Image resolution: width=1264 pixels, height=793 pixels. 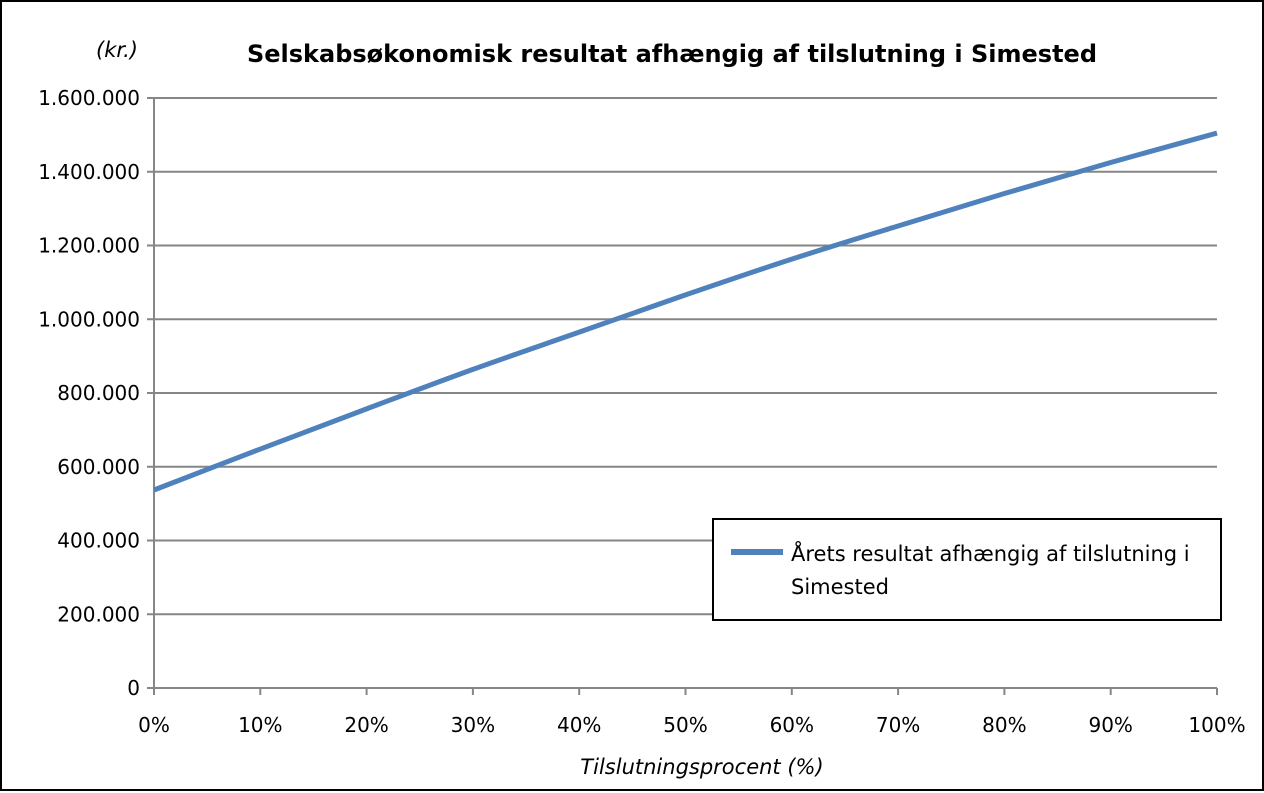 I want to click on x-tick-label: 50%, so click(x=685, y=725).